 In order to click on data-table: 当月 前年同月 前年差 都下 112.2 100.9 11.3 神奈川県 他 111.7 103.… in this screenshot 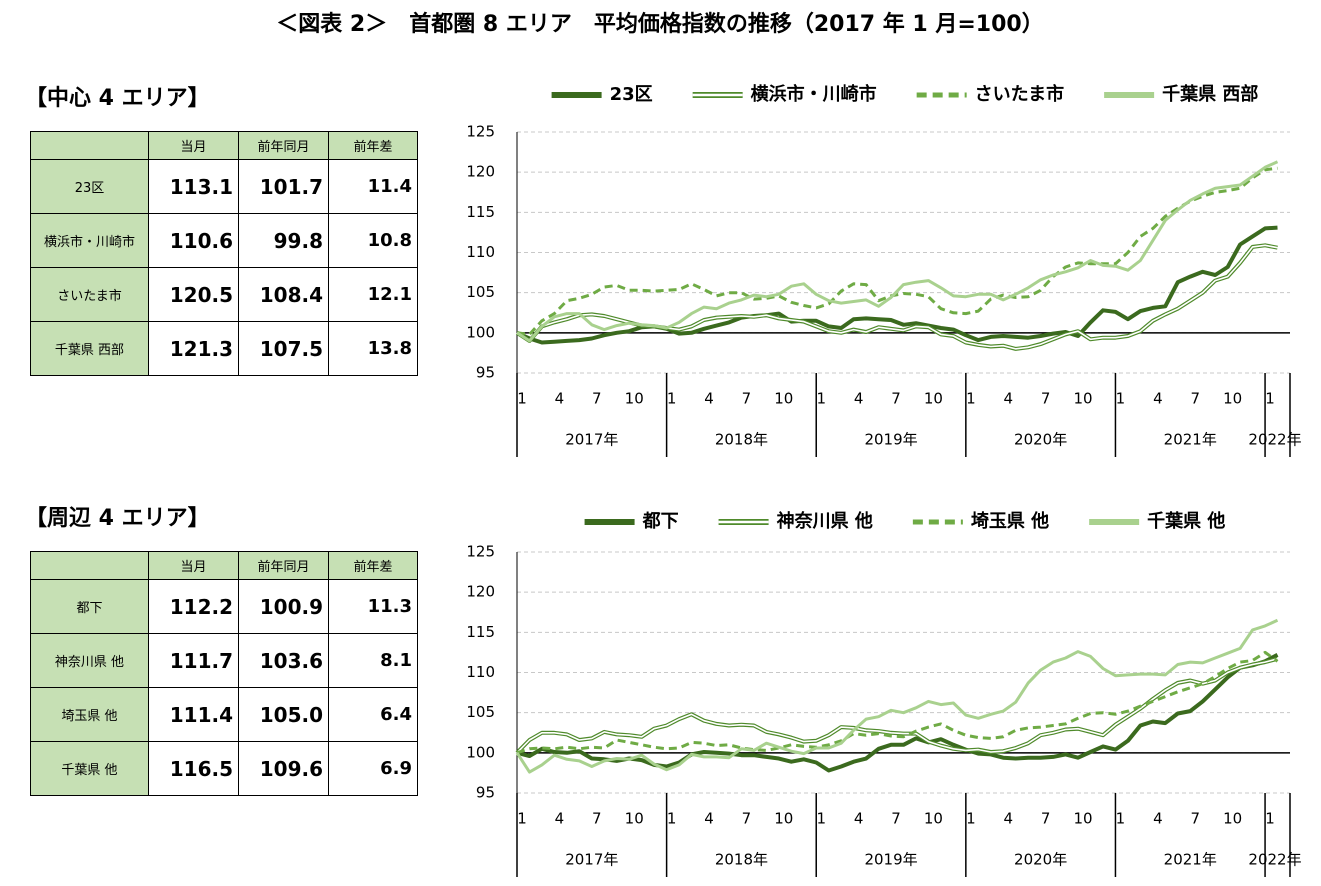, I will do `click(224, 673)`.